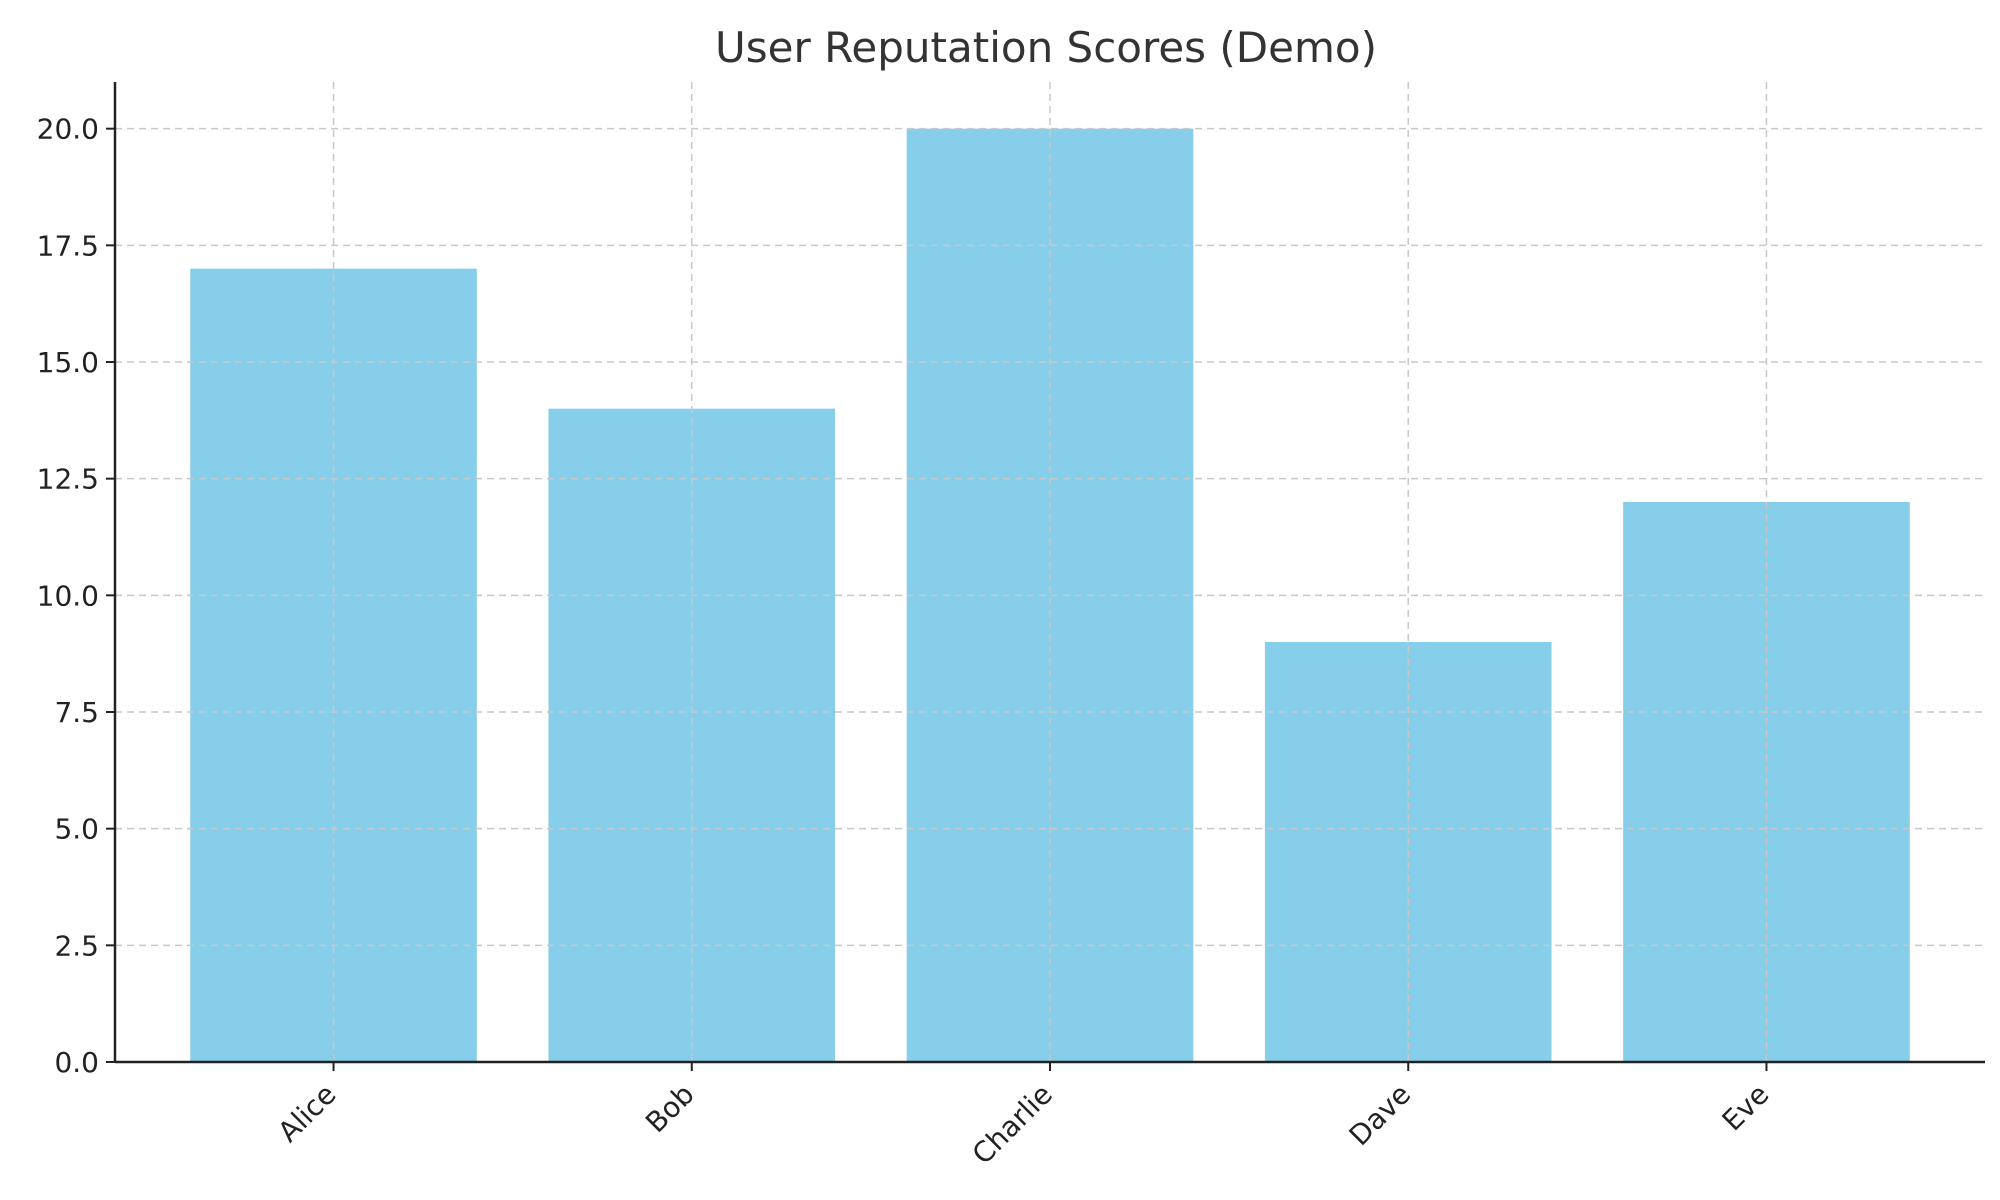 This screenshot has height=1200, width=2000. I want to click on y-tick-label: 12.5, so click(68, 479).